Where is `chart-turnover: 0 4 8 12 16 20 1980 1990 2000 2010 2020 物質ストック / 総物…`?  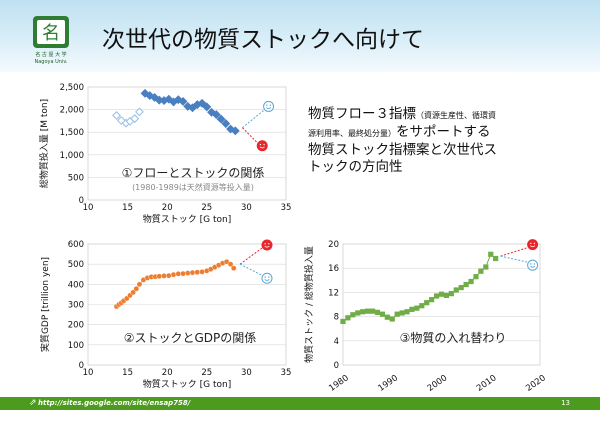 chart-turnover: 0 4 8 12 16 20 1980 1990 2000 2010 2020 物質ストック / 総物… is located at coordinates (425, 316).